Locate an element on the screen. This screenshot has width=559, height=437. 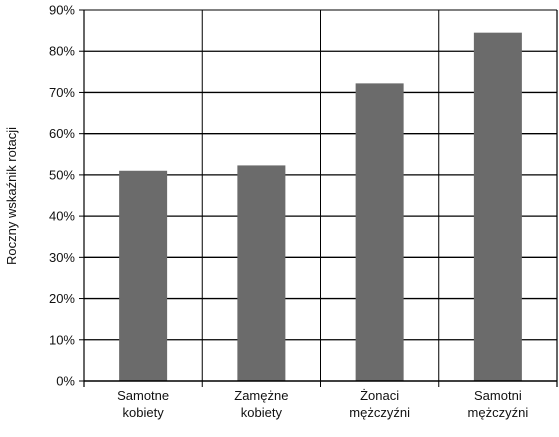
y-axis-title: Roczny wskaźnik rotacji is located at coordinates (11, 196).